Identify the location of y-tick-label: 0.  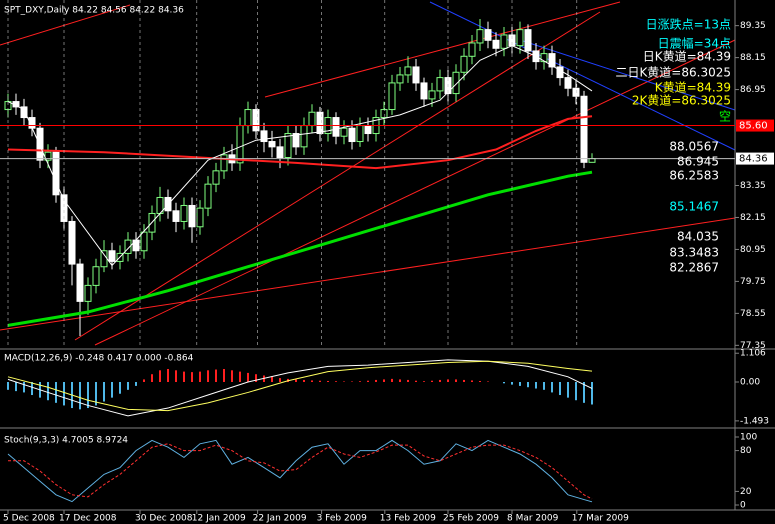
(743, 506).